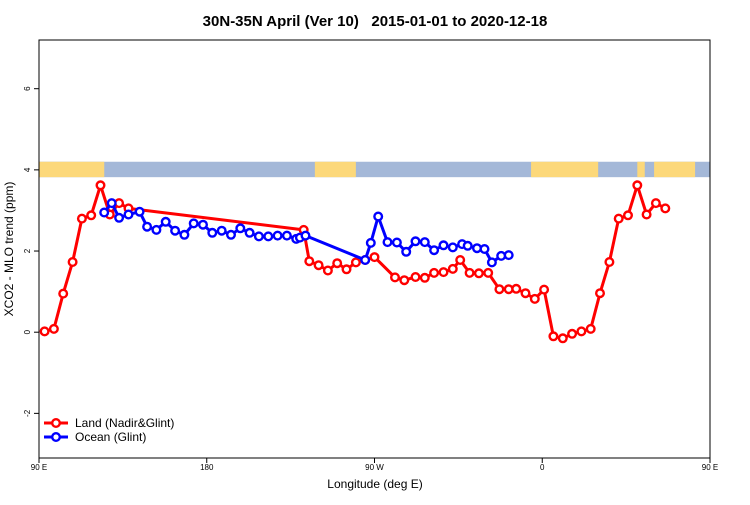 The width and height of the screenshot is (750, 505). Describe the element at coordinates (9, 249) in the screenshot. I see `y-axis-label: XCO2 - MLO trend (ppm)` at that location.